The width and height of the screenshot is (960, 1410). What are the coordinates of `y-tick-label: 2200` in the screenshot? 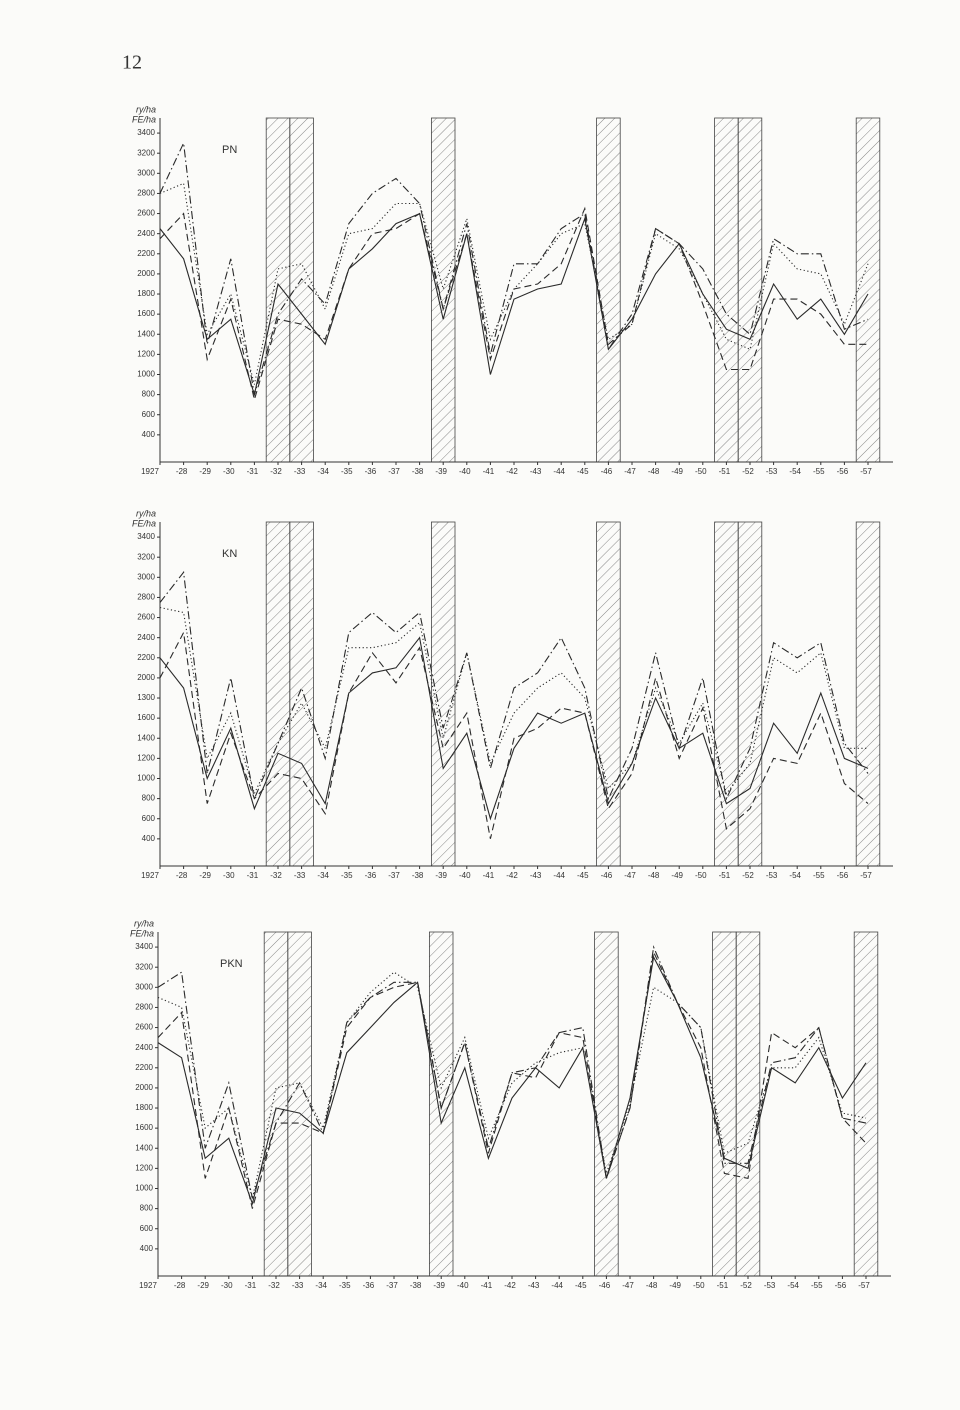 It's located at (146, 657).